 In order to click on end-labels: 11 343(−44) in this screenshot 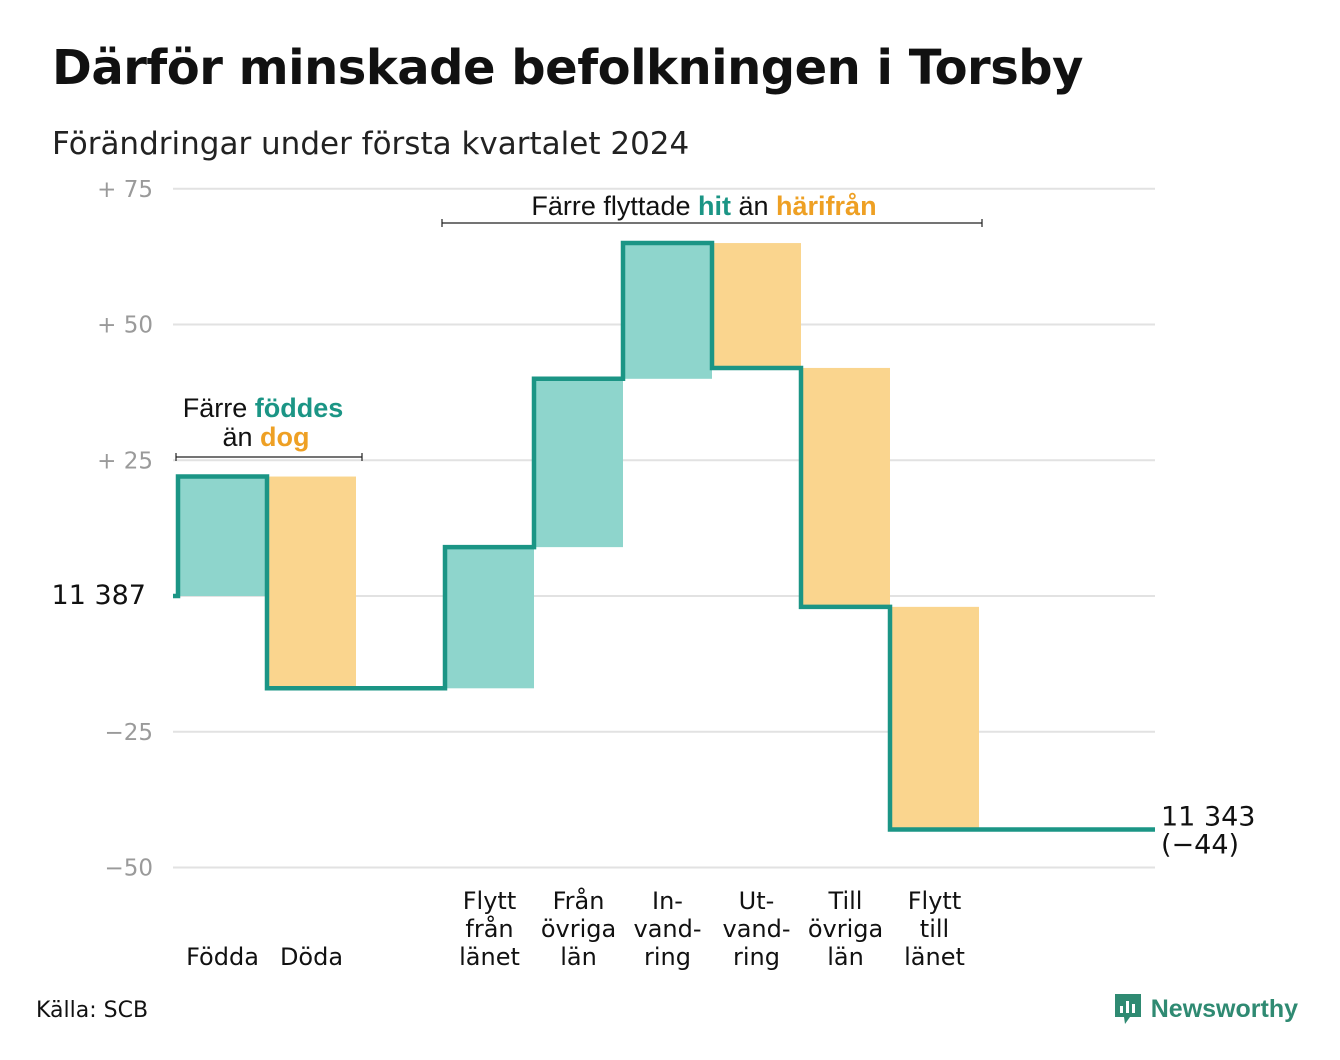, I will do `click(1208, 830)`.